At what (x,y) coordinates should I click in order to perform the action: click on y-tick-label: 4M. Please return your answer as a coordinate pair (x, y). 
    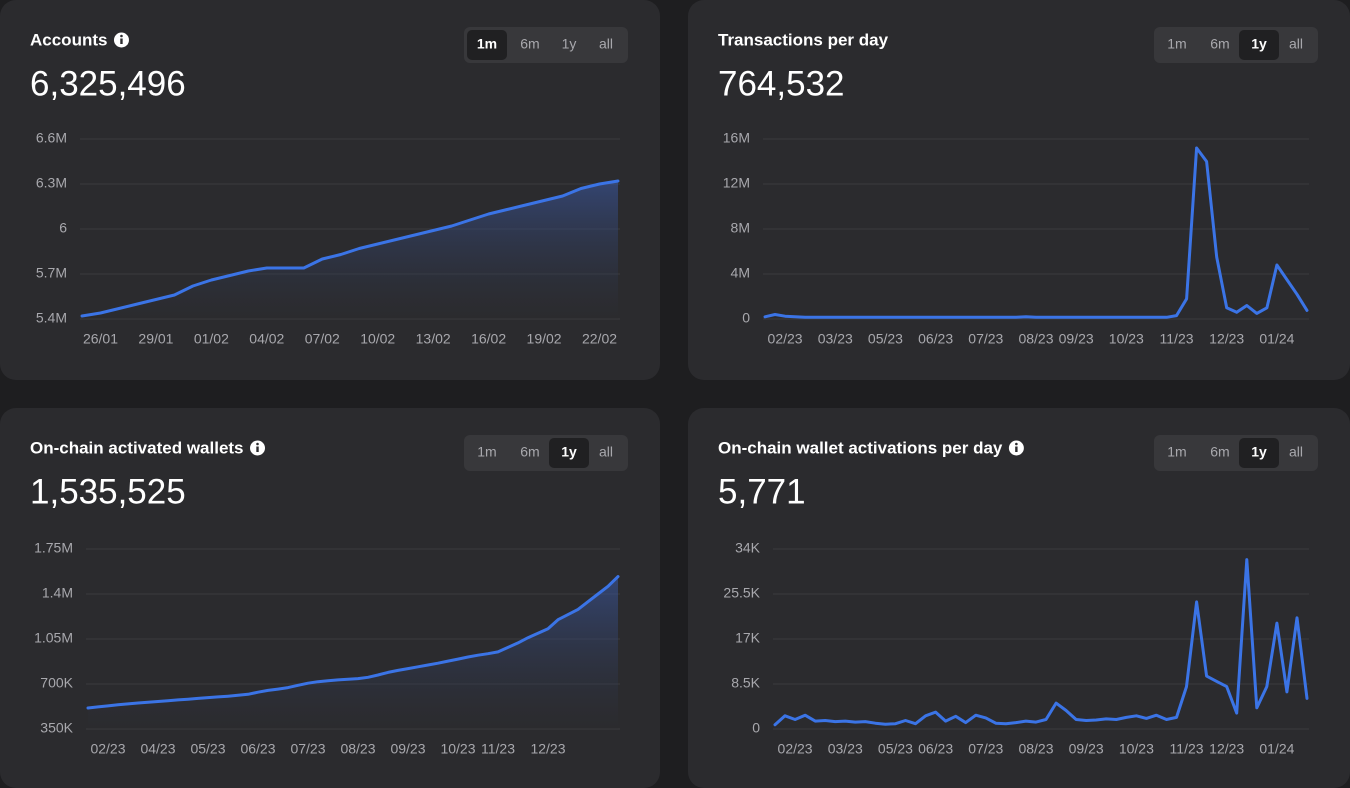
    Looking at the image, I should click on (740, 273).